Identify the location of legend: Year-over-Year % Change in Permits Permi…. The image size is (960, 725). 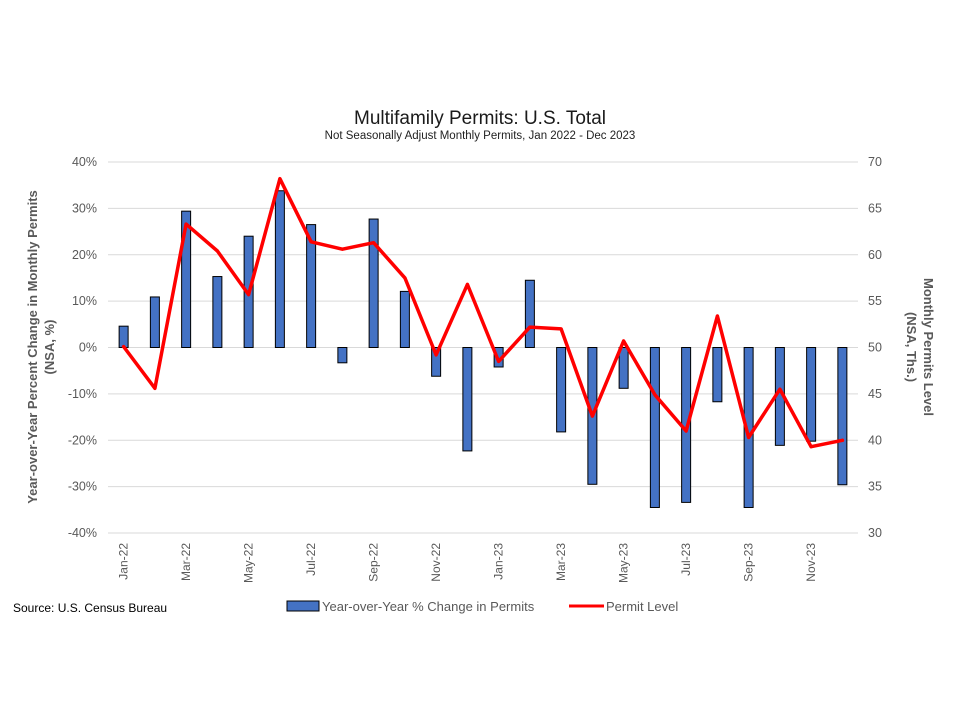
(482, 606).